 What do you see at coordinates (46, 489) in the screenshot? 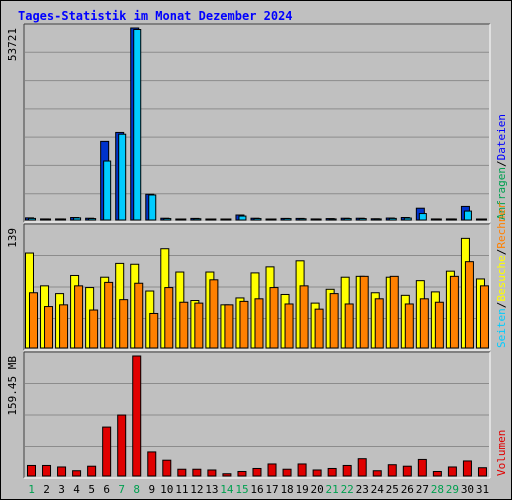
I see `day-label-2: 2` at bounding box center [46, 489].